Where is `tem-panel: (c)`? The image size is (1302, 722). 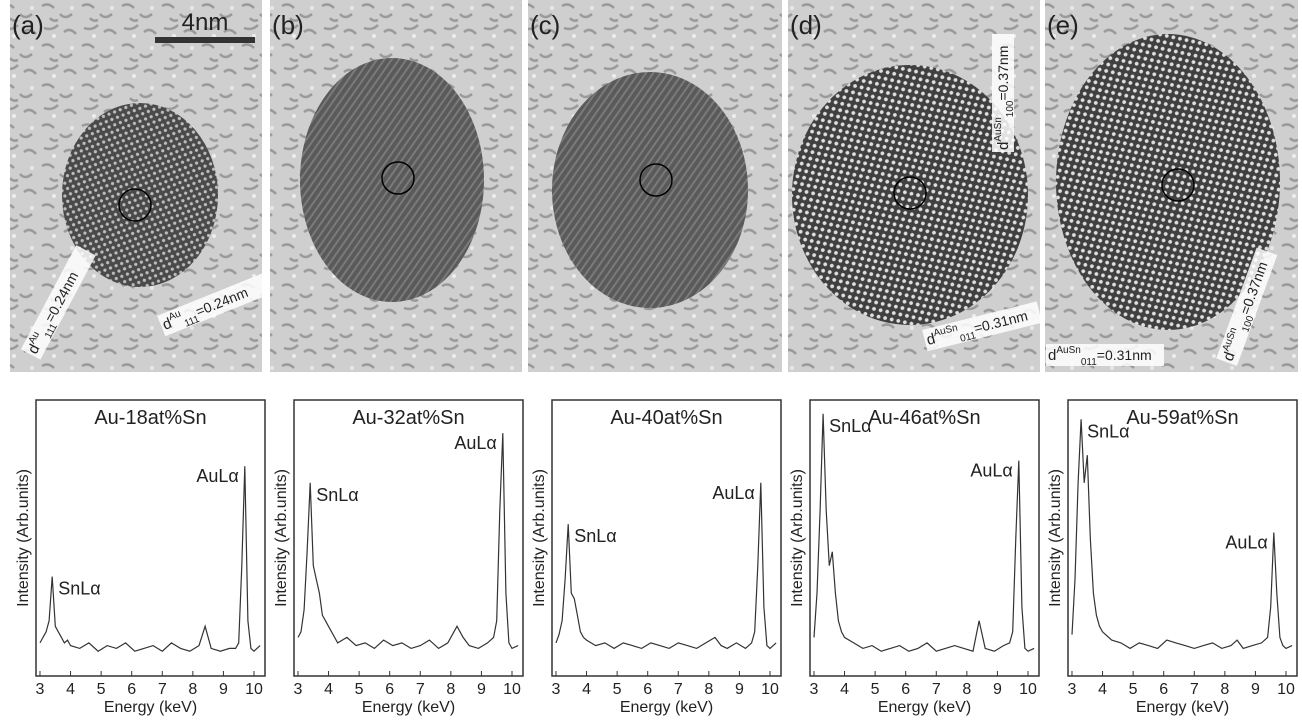
tem-panel: (c) is located at coordinates (655, 186).